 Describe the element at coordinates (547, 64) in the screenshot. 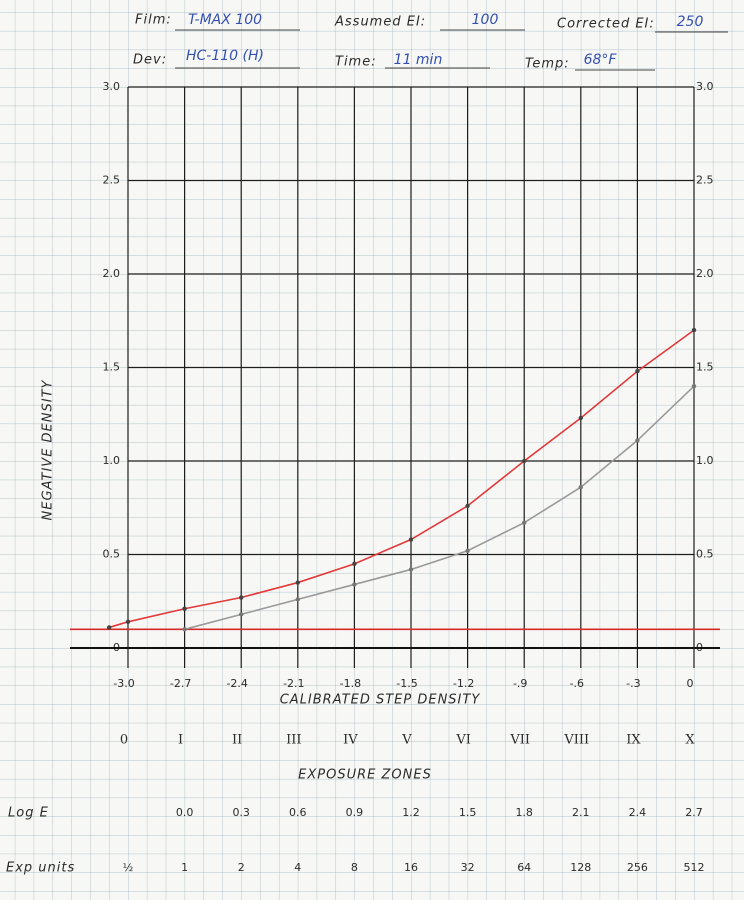

I see `label: Temp:` at that location.